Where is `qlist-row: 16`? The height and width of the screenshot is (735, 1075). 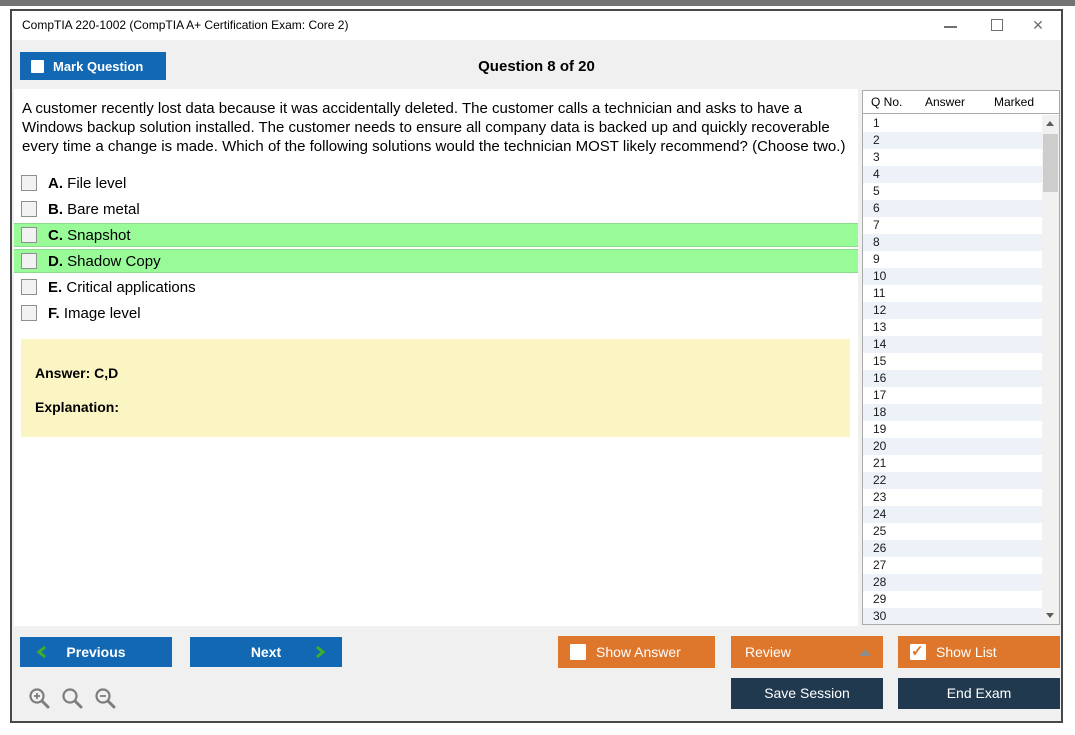 qlist-row: 16 is located at coordinates (961, 378).